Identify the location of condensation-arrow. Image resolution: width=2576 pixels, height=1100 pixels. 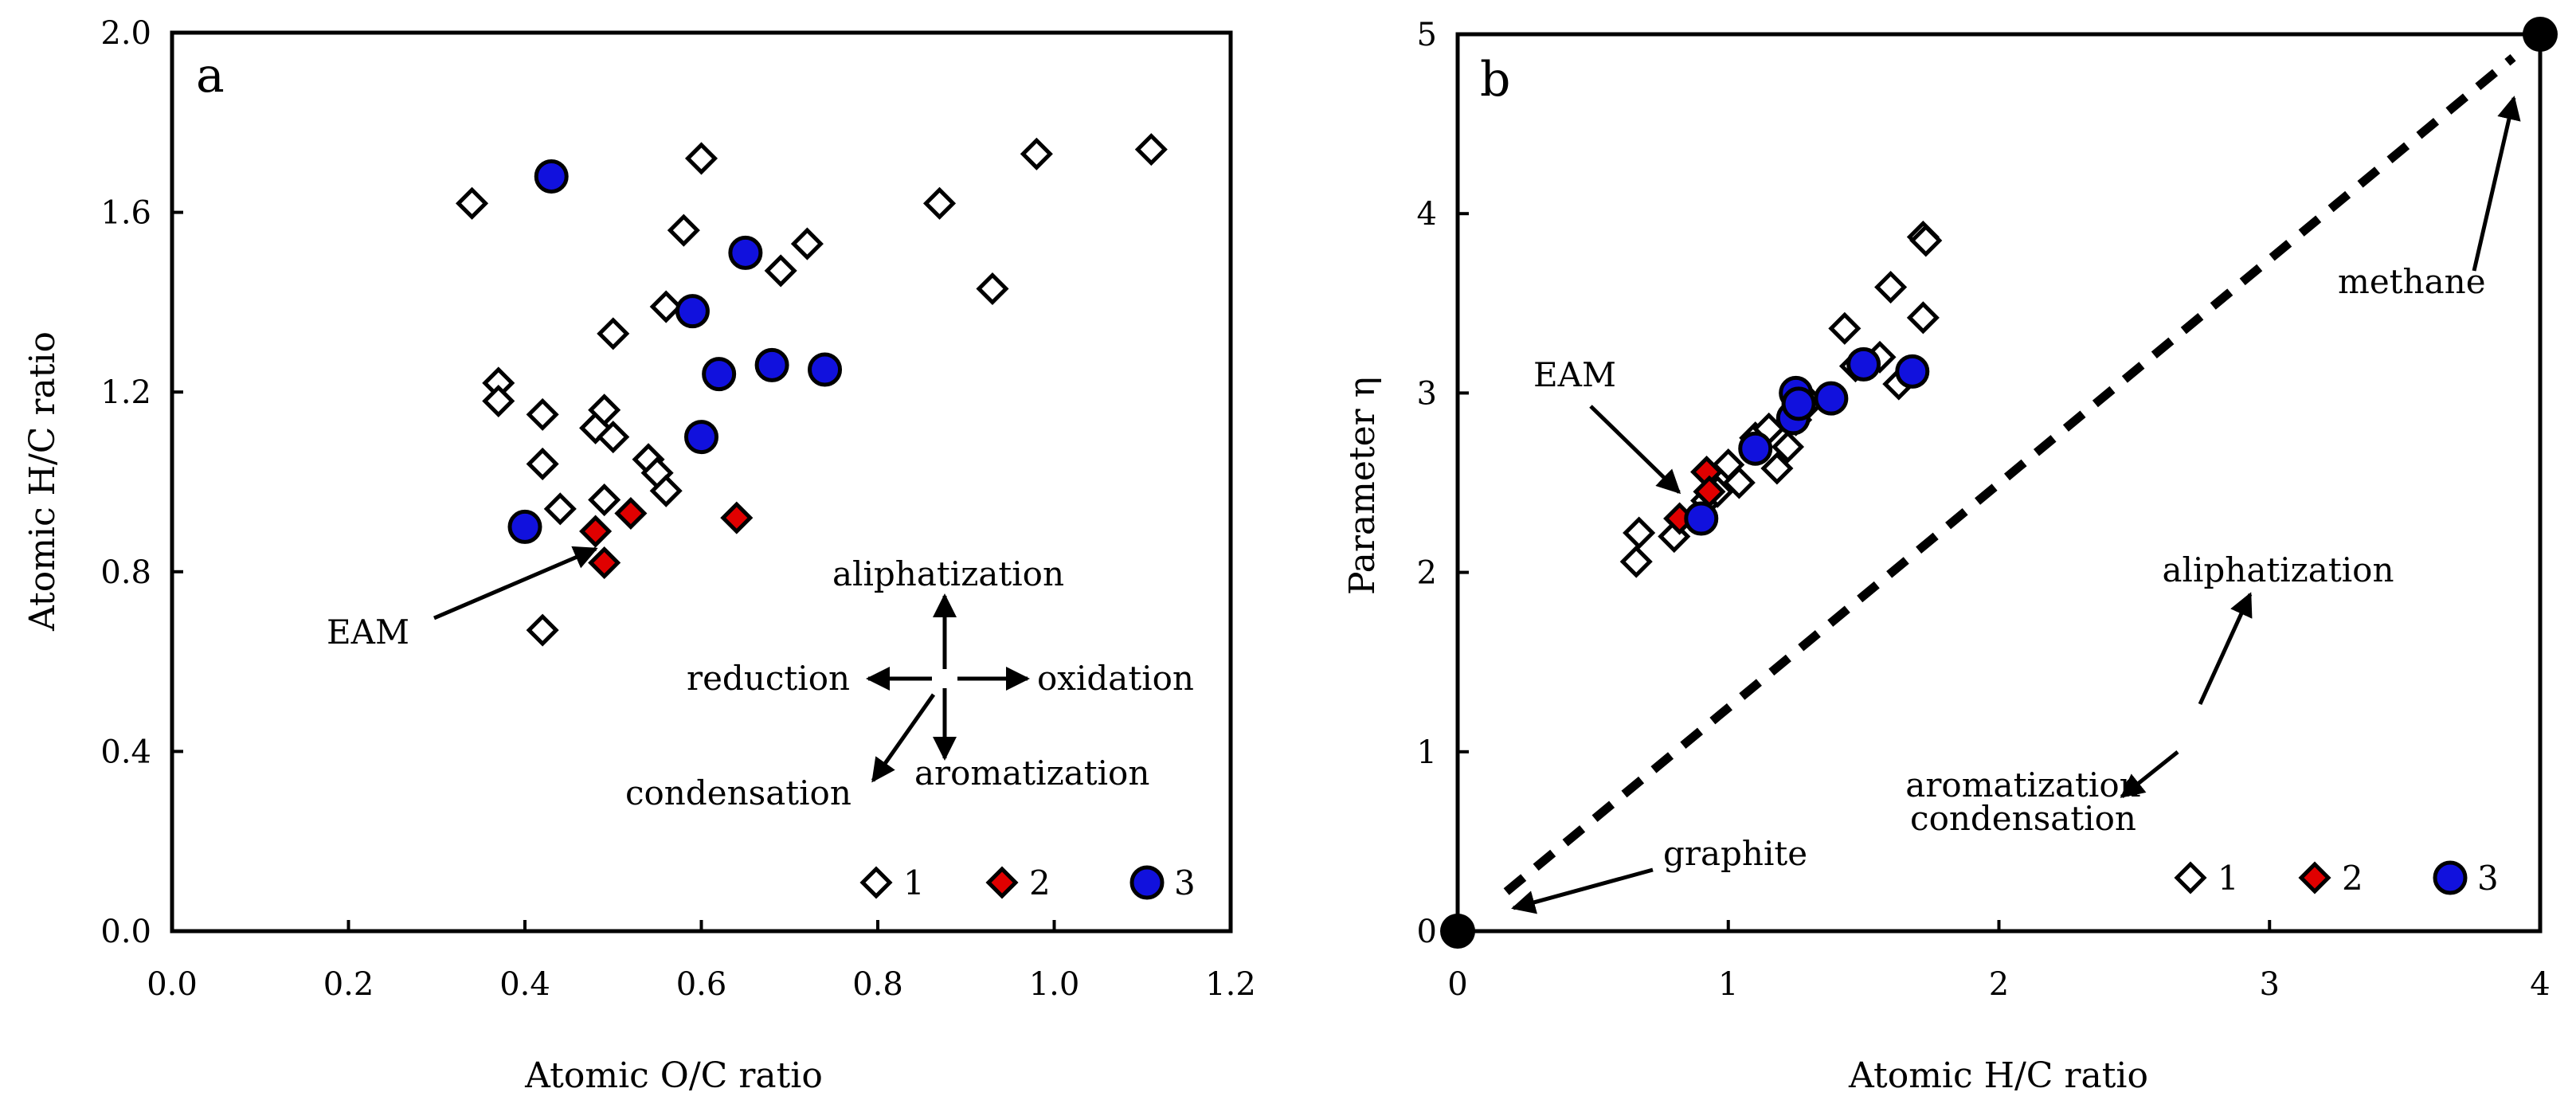
(903, 738).